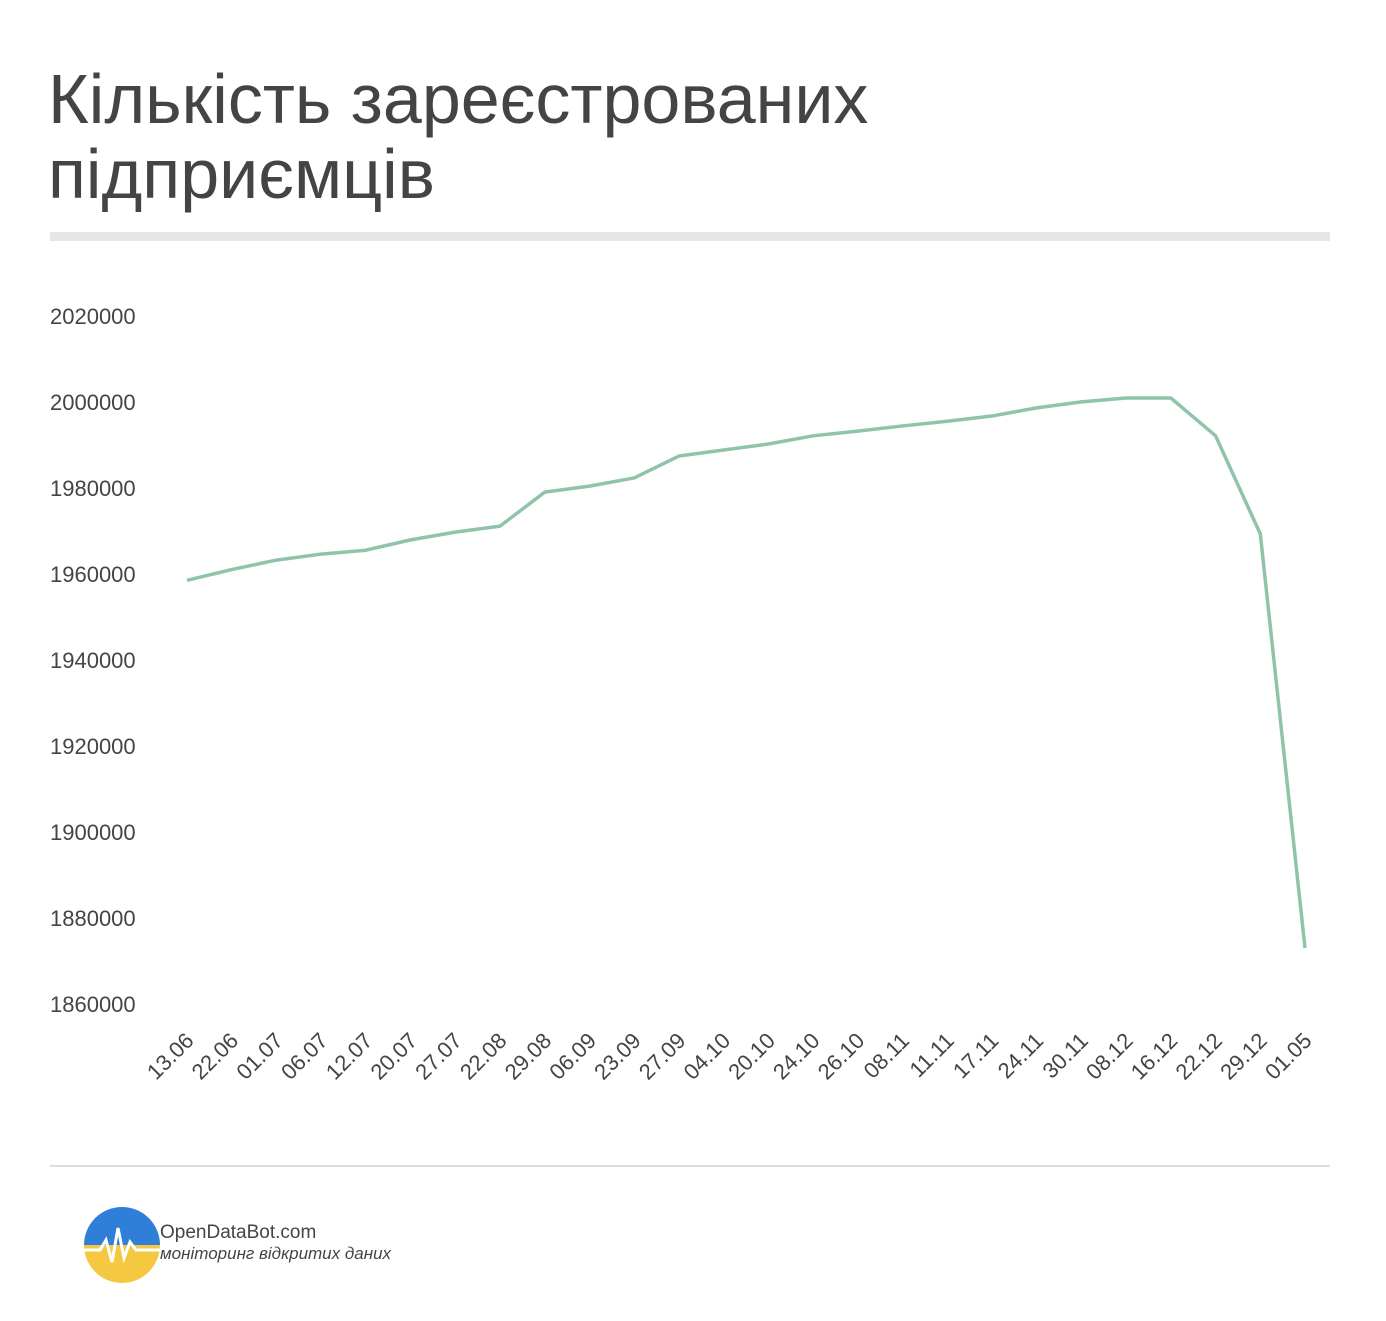  What do you see at coordinates (572, 1056) in the screenshot?
I see `x-tick-label: 06.09` at bounding box center [572, 1056].